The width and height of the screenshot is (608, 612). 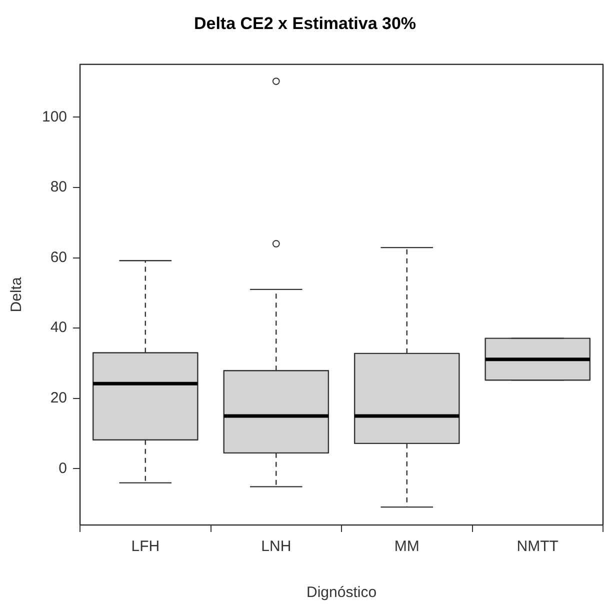 What do you see at coordinates (17, 294) in the screenshot?
I see `y-axis-title: Delta` at bounding box center [17, 294].